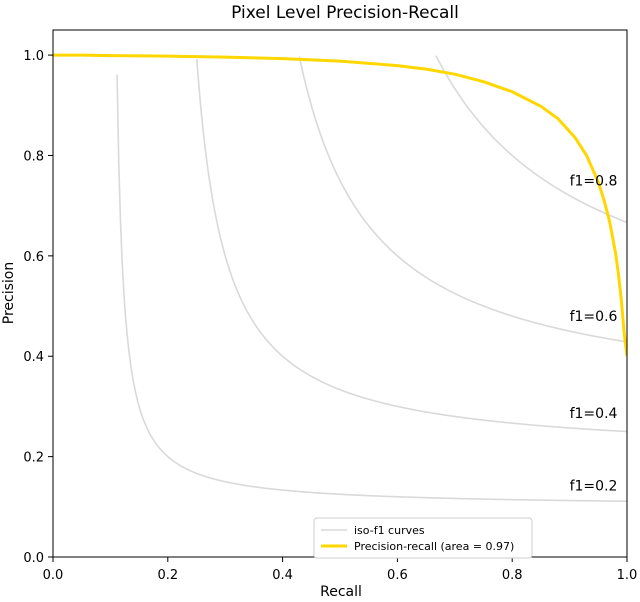  I want to click on y-axis-label: Precision, so click(9, 293).